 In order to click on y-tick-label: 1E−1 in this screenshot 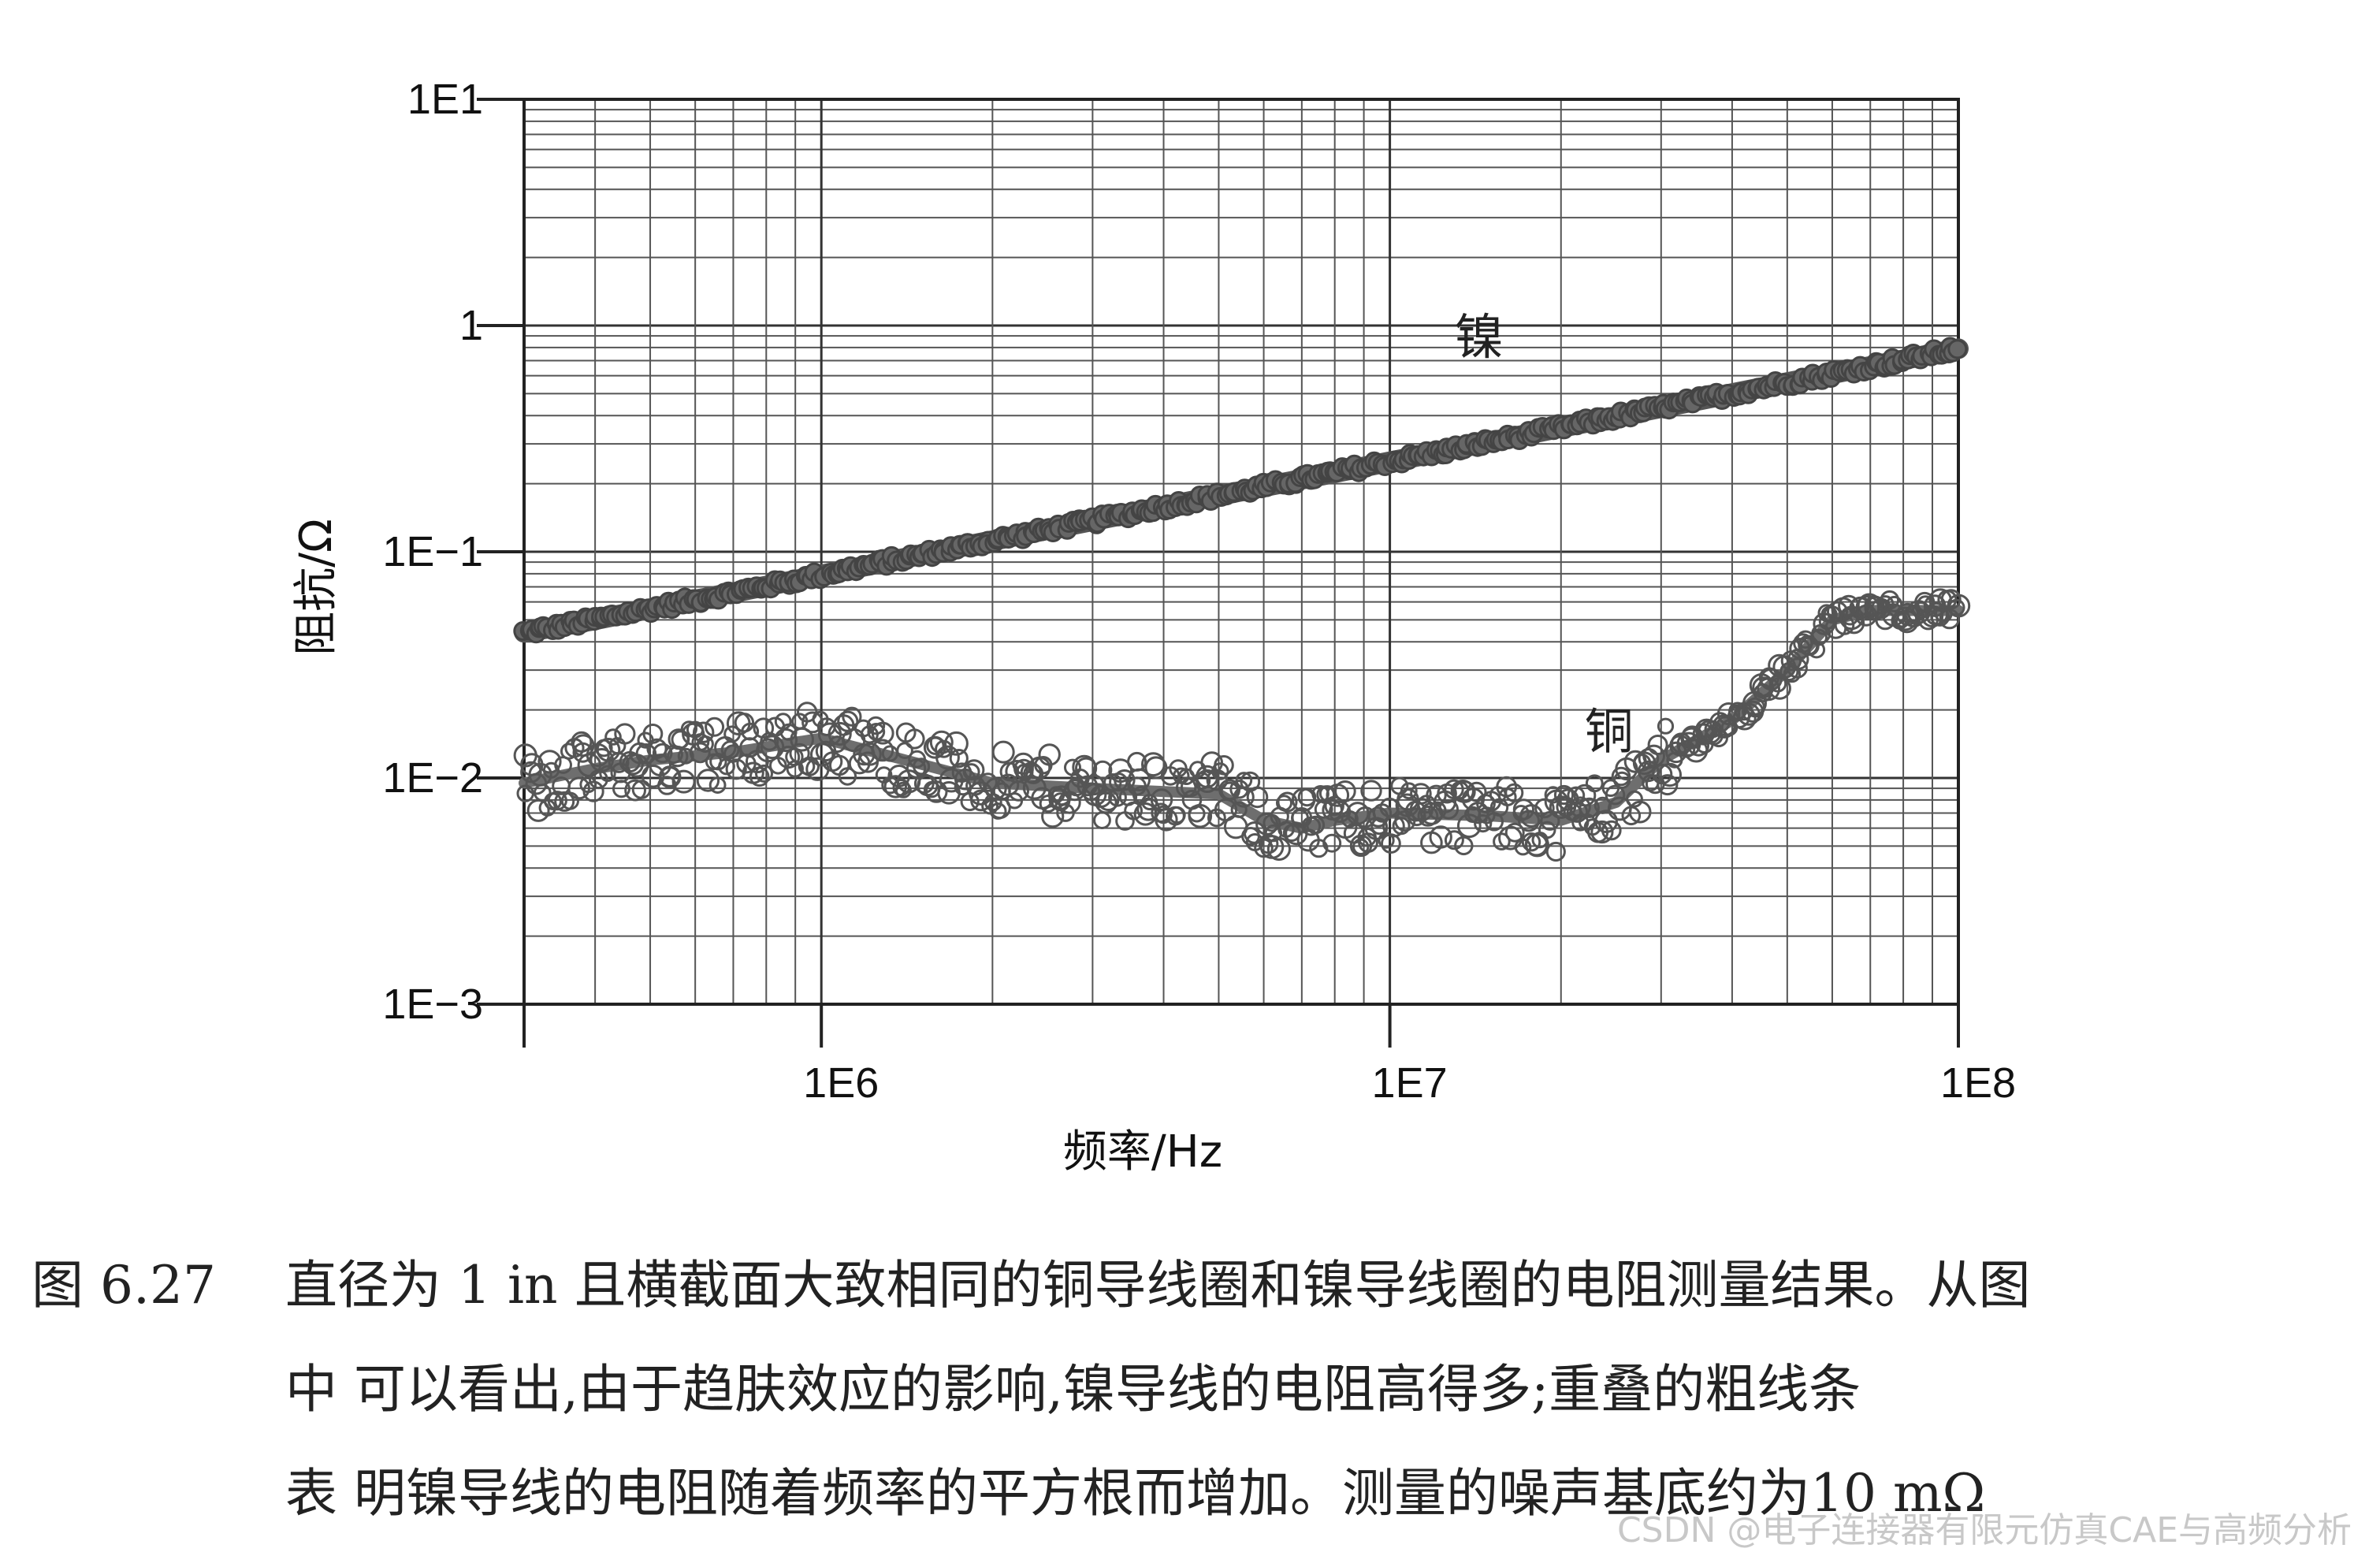, I will do `click(432, 551)`.